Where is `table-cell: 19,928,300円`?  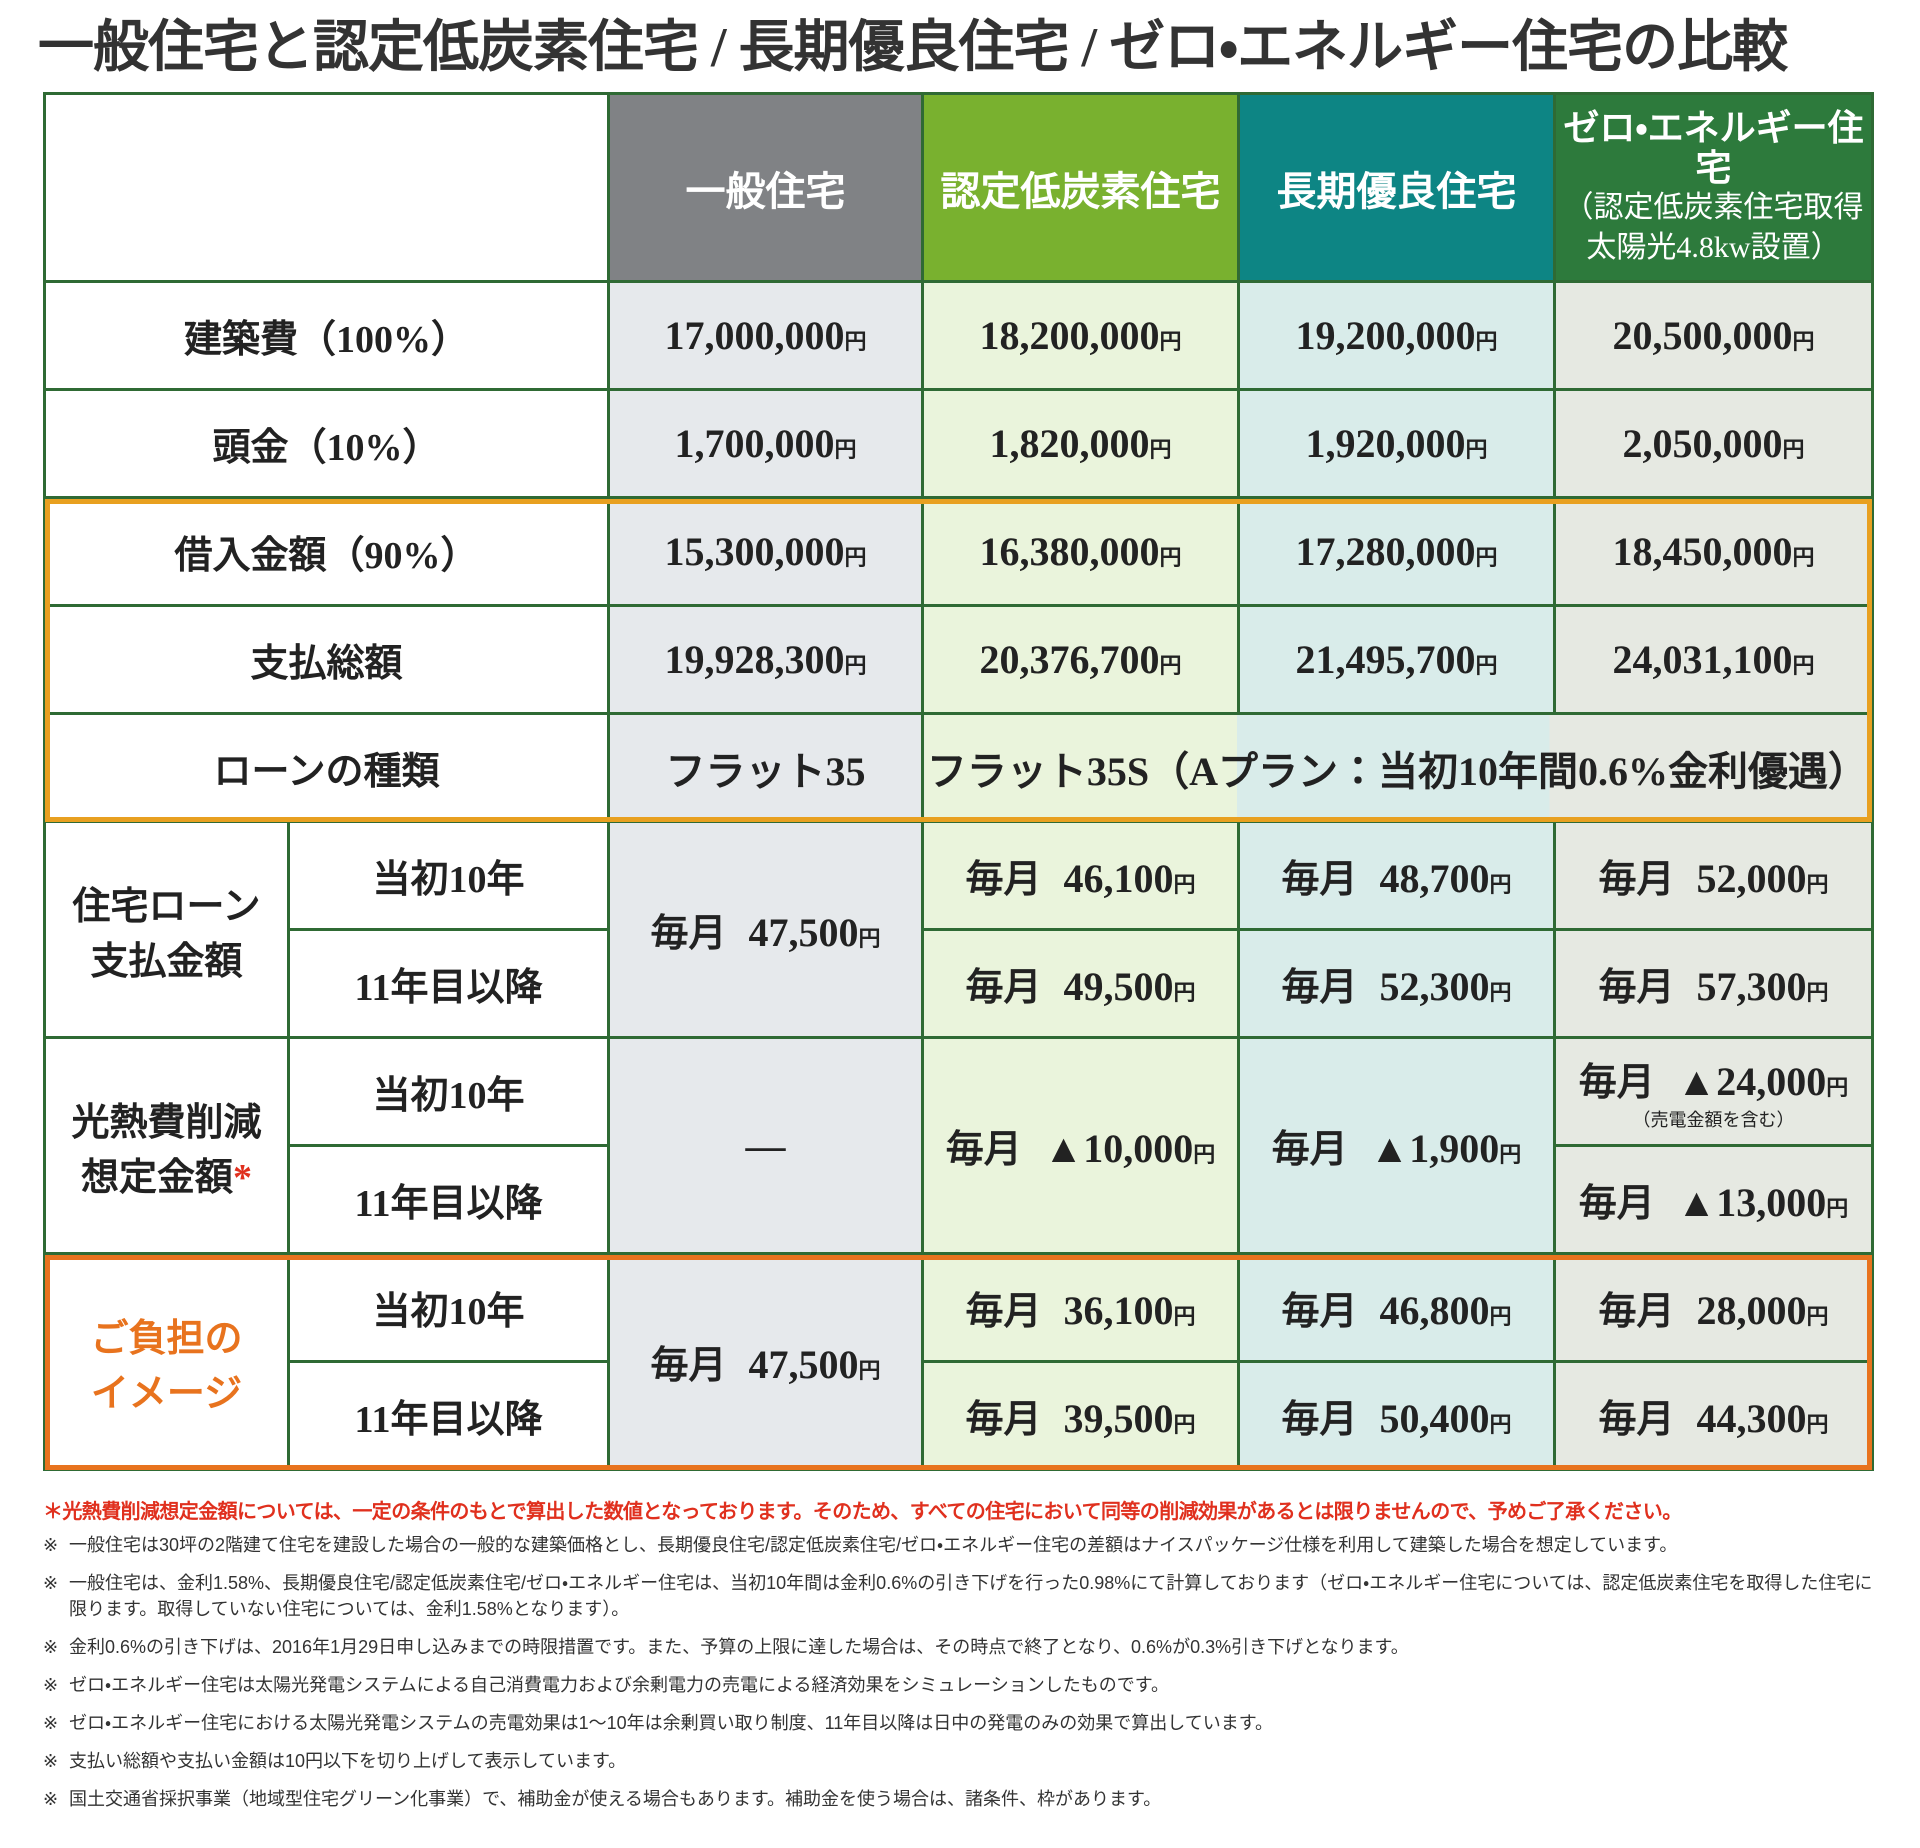 table-cell: 19,928,300円 is located at coordinates (765, 659).